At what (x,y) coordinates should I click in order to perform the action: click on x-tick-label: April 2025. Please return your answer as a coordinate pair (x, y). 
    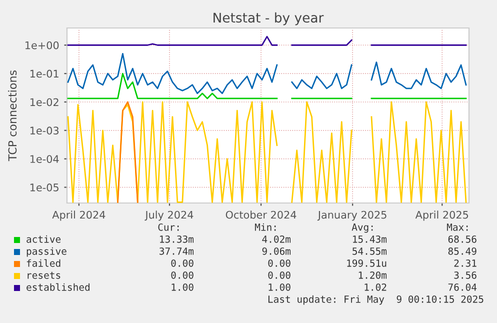
    Looking at the image, I should click on (441, 215).